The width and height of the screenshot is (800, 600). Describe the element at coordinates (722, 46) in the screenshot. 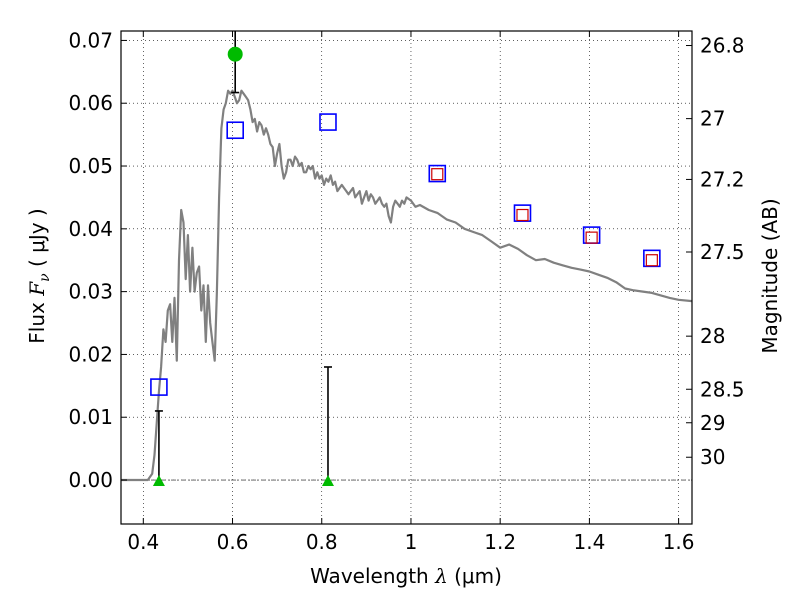

I see `y2-tick-label-0: 26.8` at that location.